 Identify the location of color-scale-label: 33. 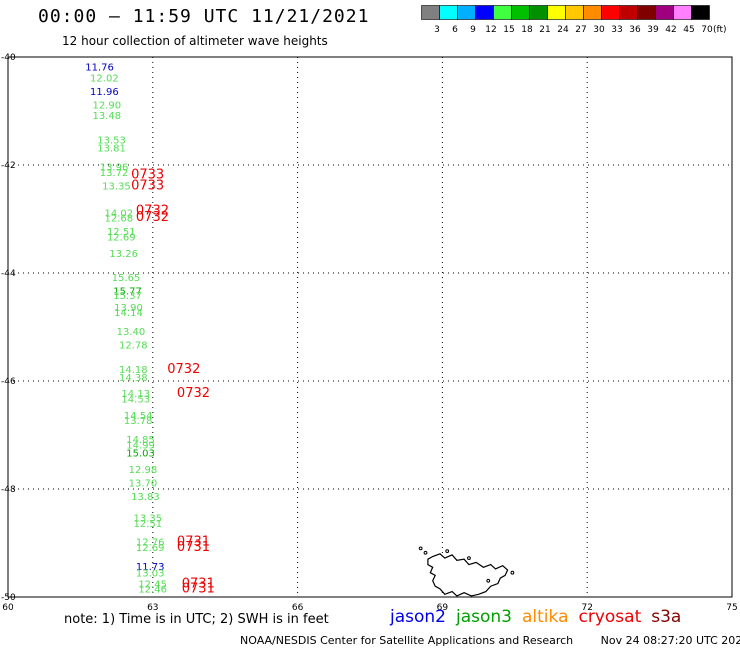
(616, 30).